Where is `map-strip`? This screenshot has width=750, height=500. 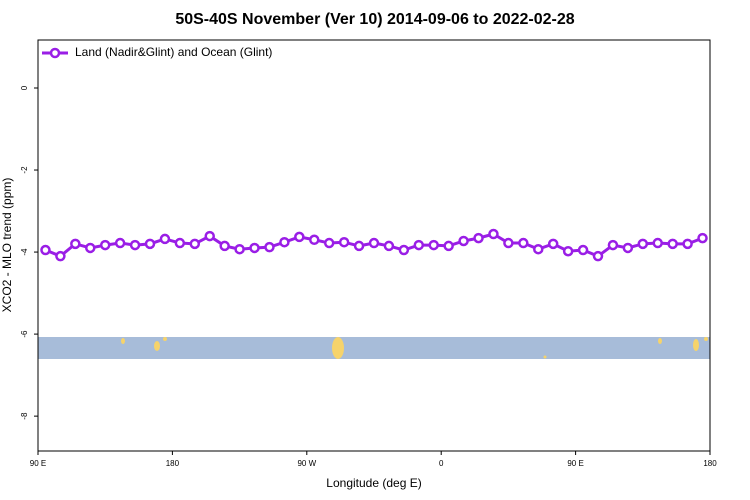 map-strip is located at coordinates (374, 348).